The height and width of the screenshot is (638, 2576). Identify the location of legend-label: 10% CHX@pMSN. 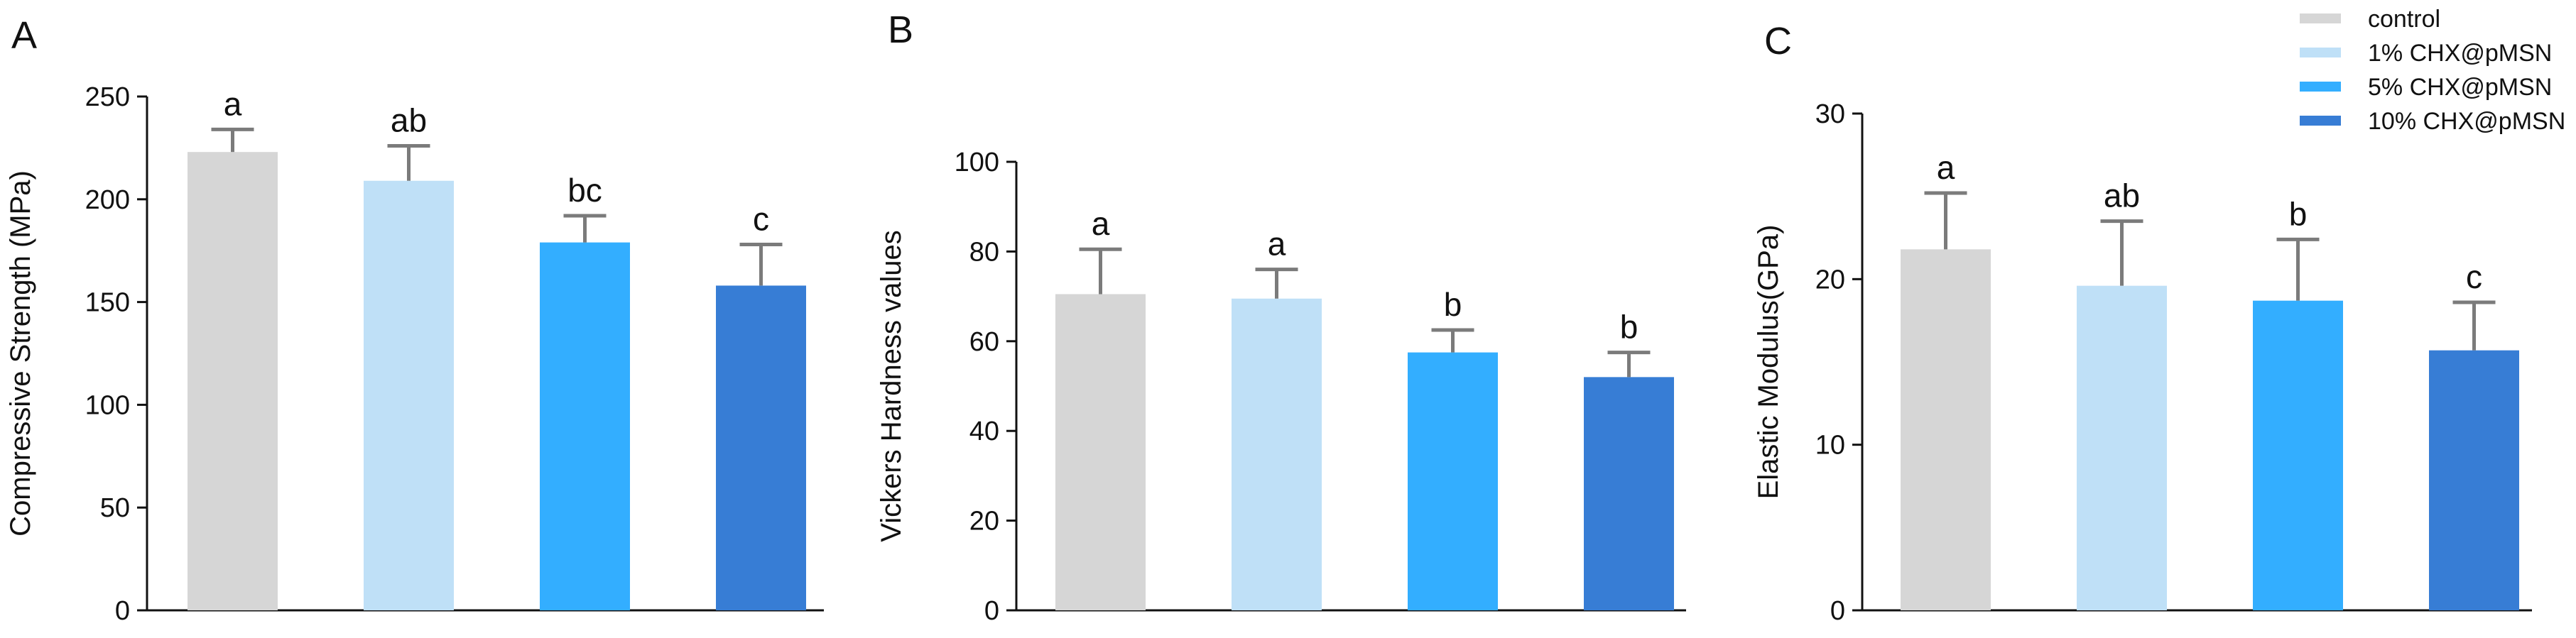
(2466, 122).